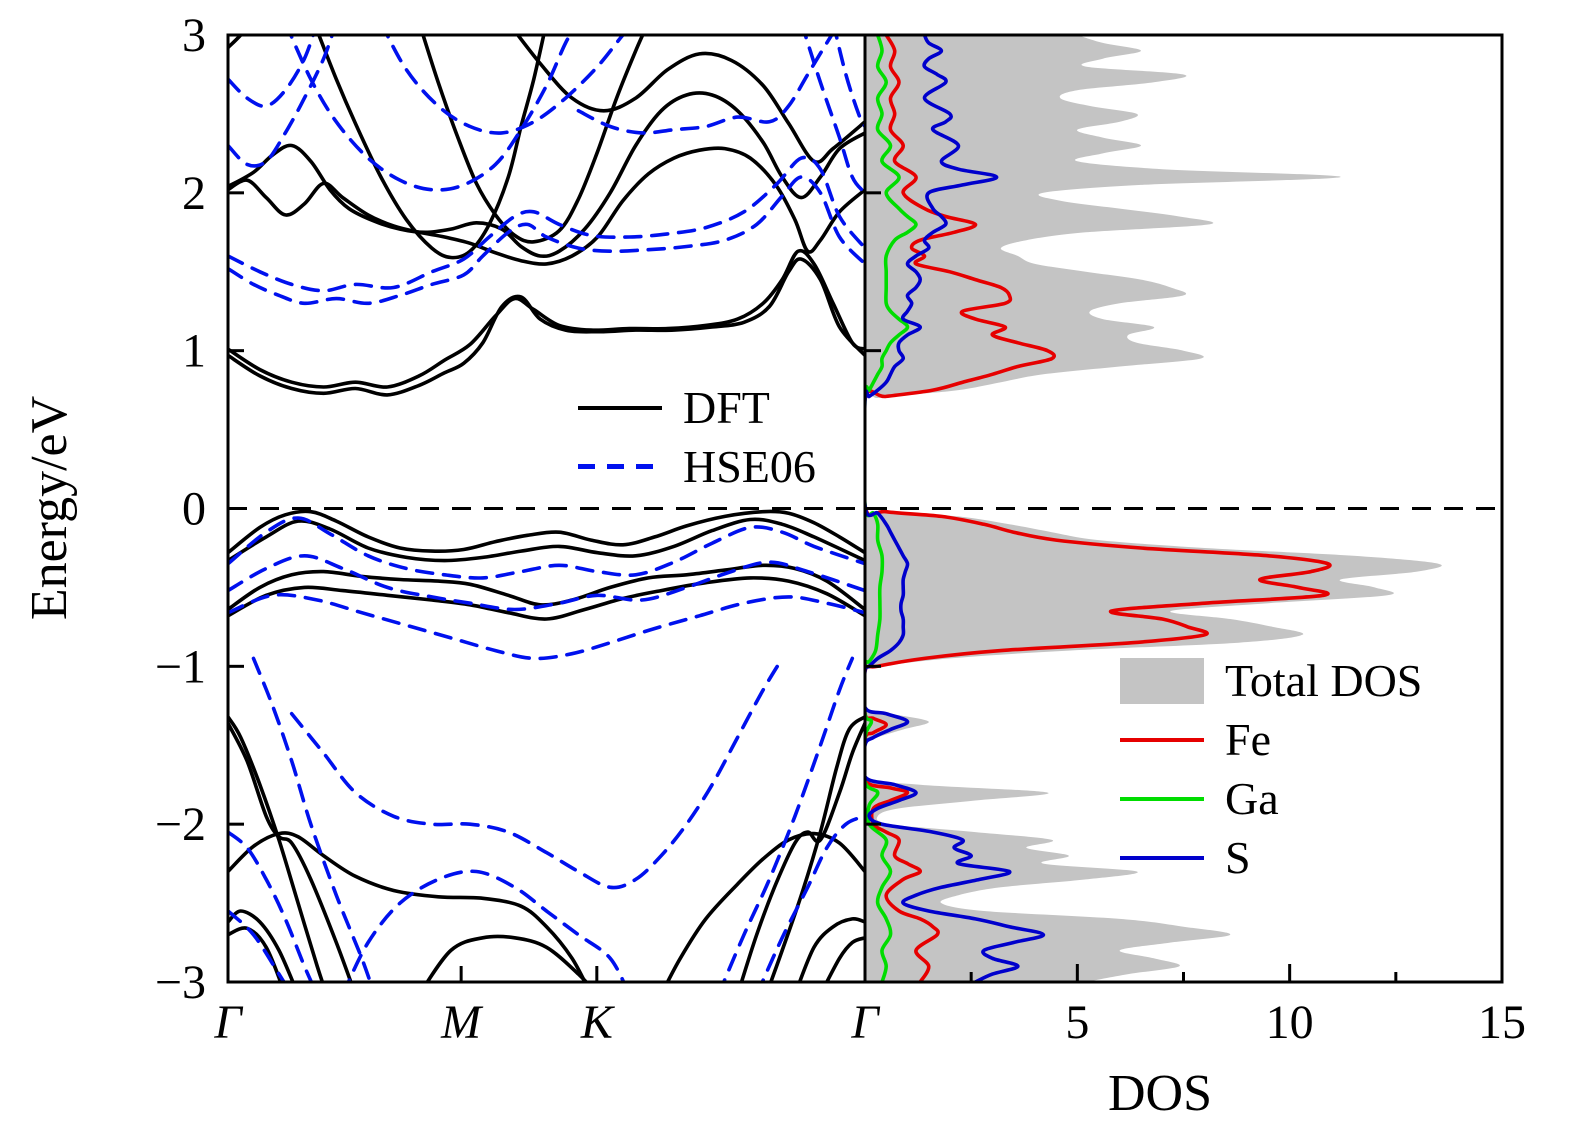 The height and width of the screenshot is (1132, 1575). I want to click on energy-tick-label: 2, so click(194, 193).